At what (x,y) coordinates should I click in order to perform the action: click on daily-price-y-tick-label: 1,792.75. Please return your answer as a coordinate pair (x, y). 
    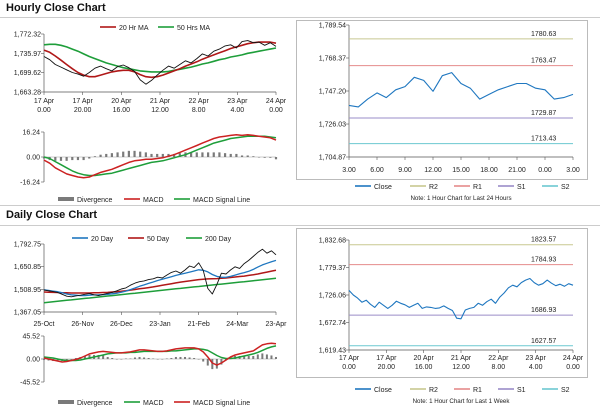
    Looking at the image, I should click on (27, 245).